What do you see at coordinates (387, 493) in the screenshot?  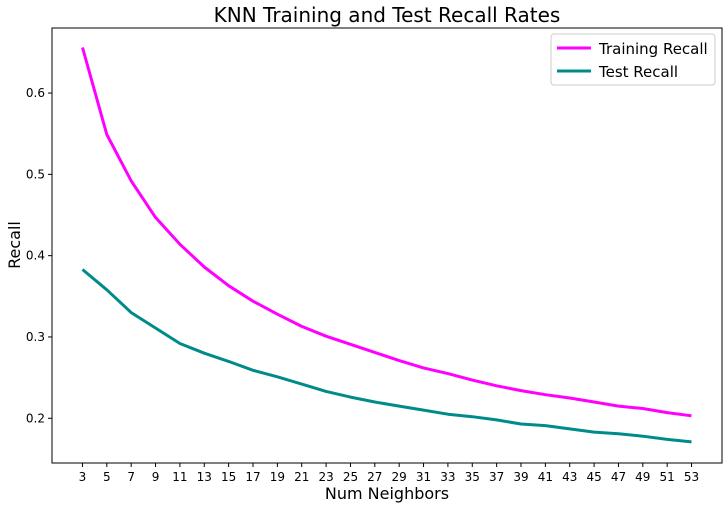 I see `x-axis-label: Num Neighbors` at bounding box center [387, 493].